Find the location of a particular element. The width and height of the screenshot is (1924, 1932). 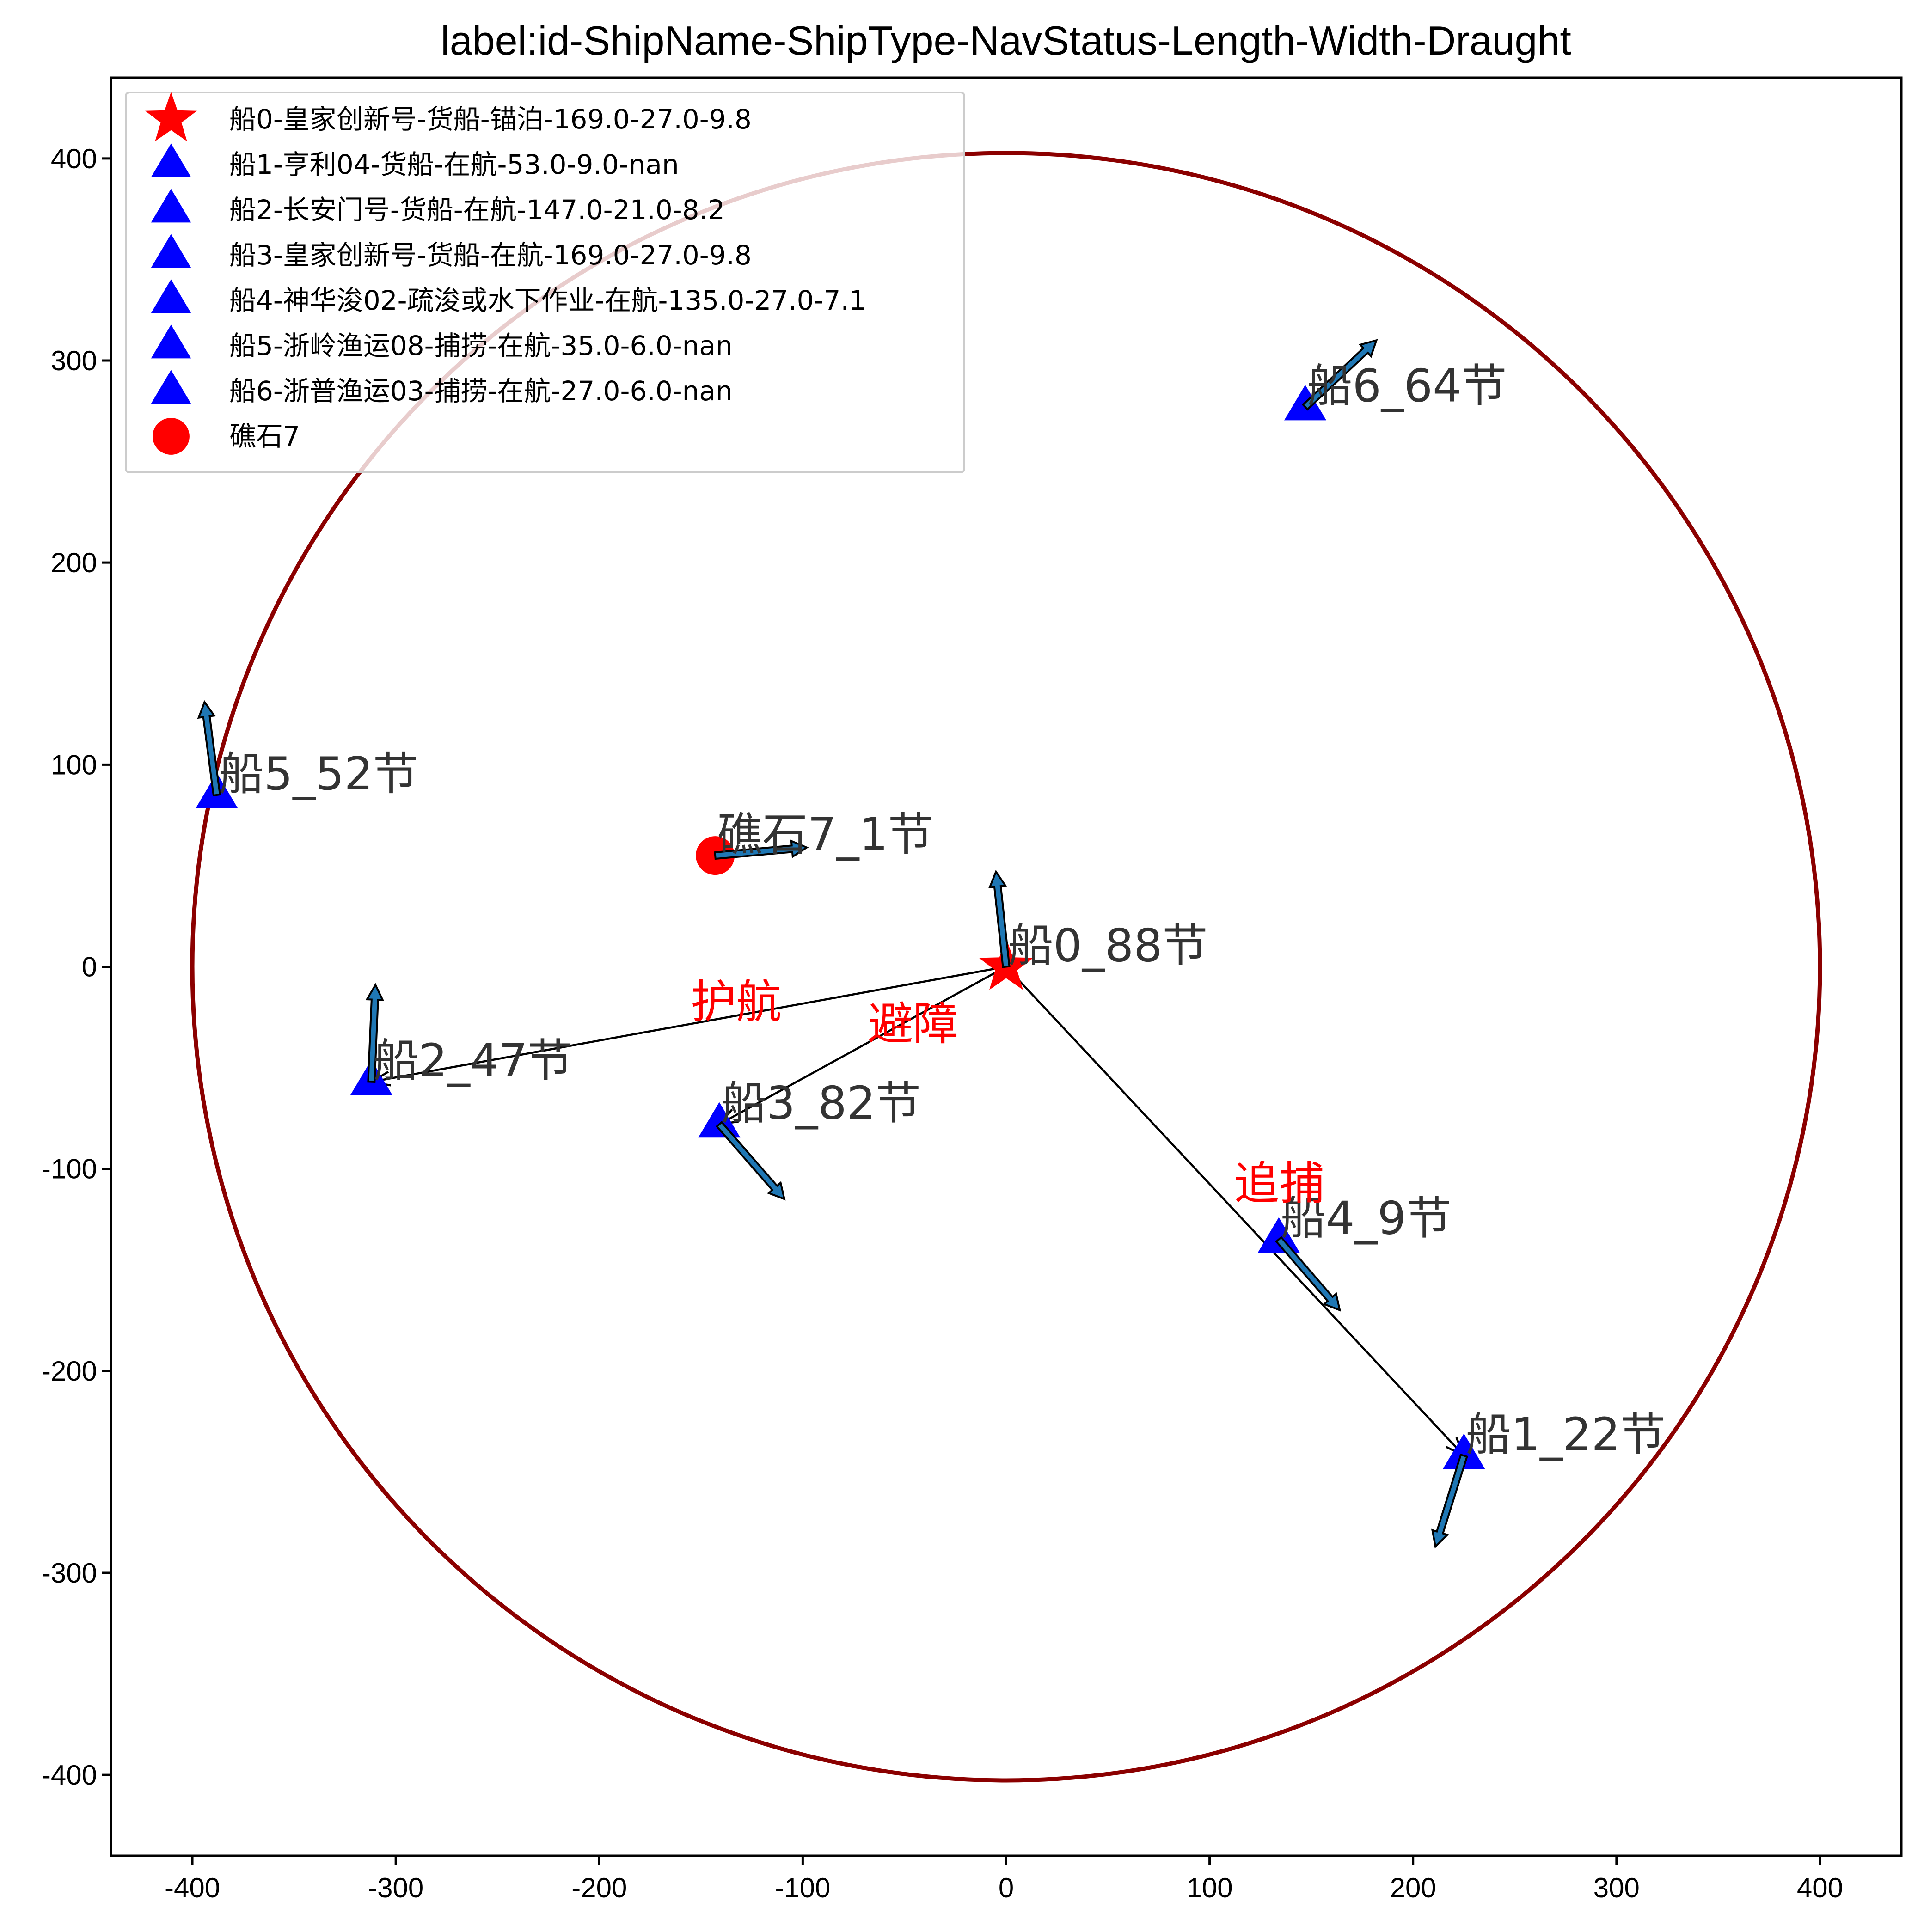

ship4-heading-arrow is located at coordinates (1308, 1274).